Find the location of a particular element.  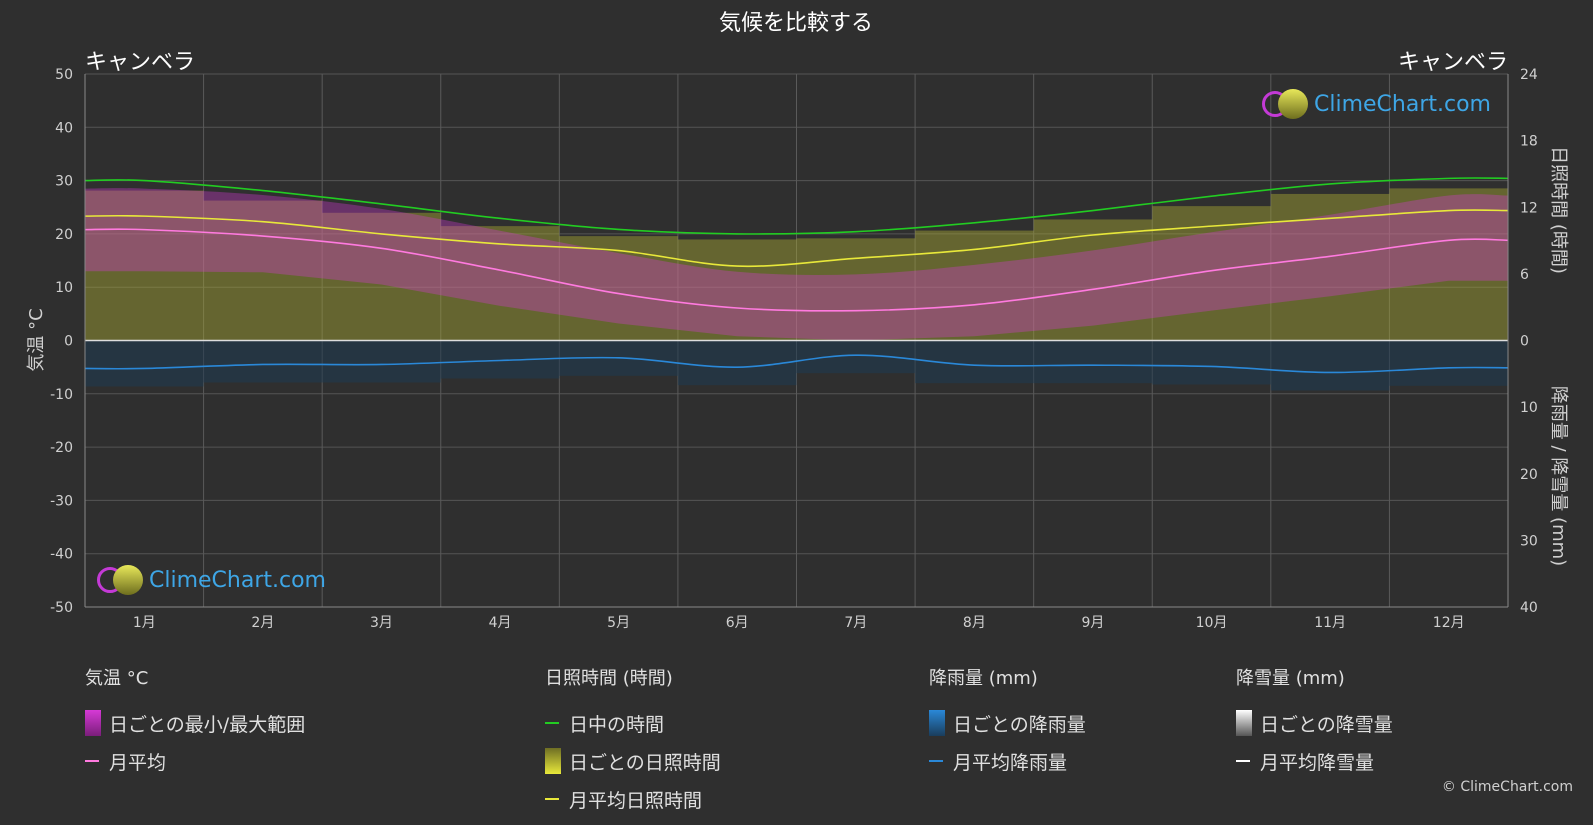

logo-bottom: ClimeChart.com is located at coordinates (211, 580).